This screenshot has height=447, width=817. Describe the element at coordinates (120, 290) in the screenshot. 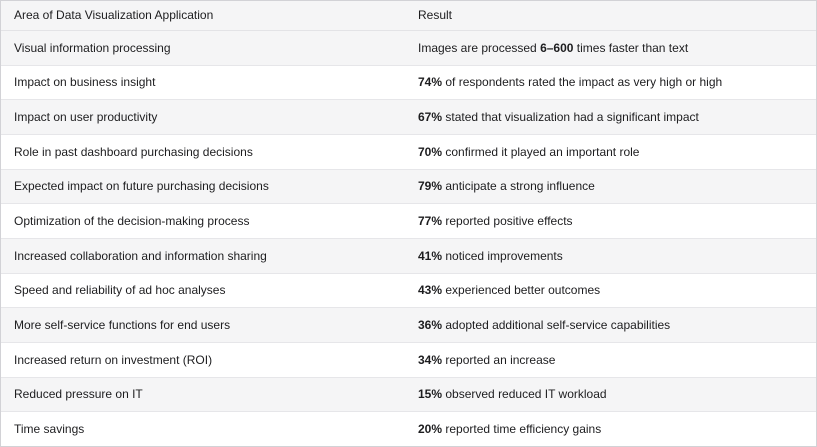

I see `area-cell: Speed and reliability of ad hoc analyses` at that location.